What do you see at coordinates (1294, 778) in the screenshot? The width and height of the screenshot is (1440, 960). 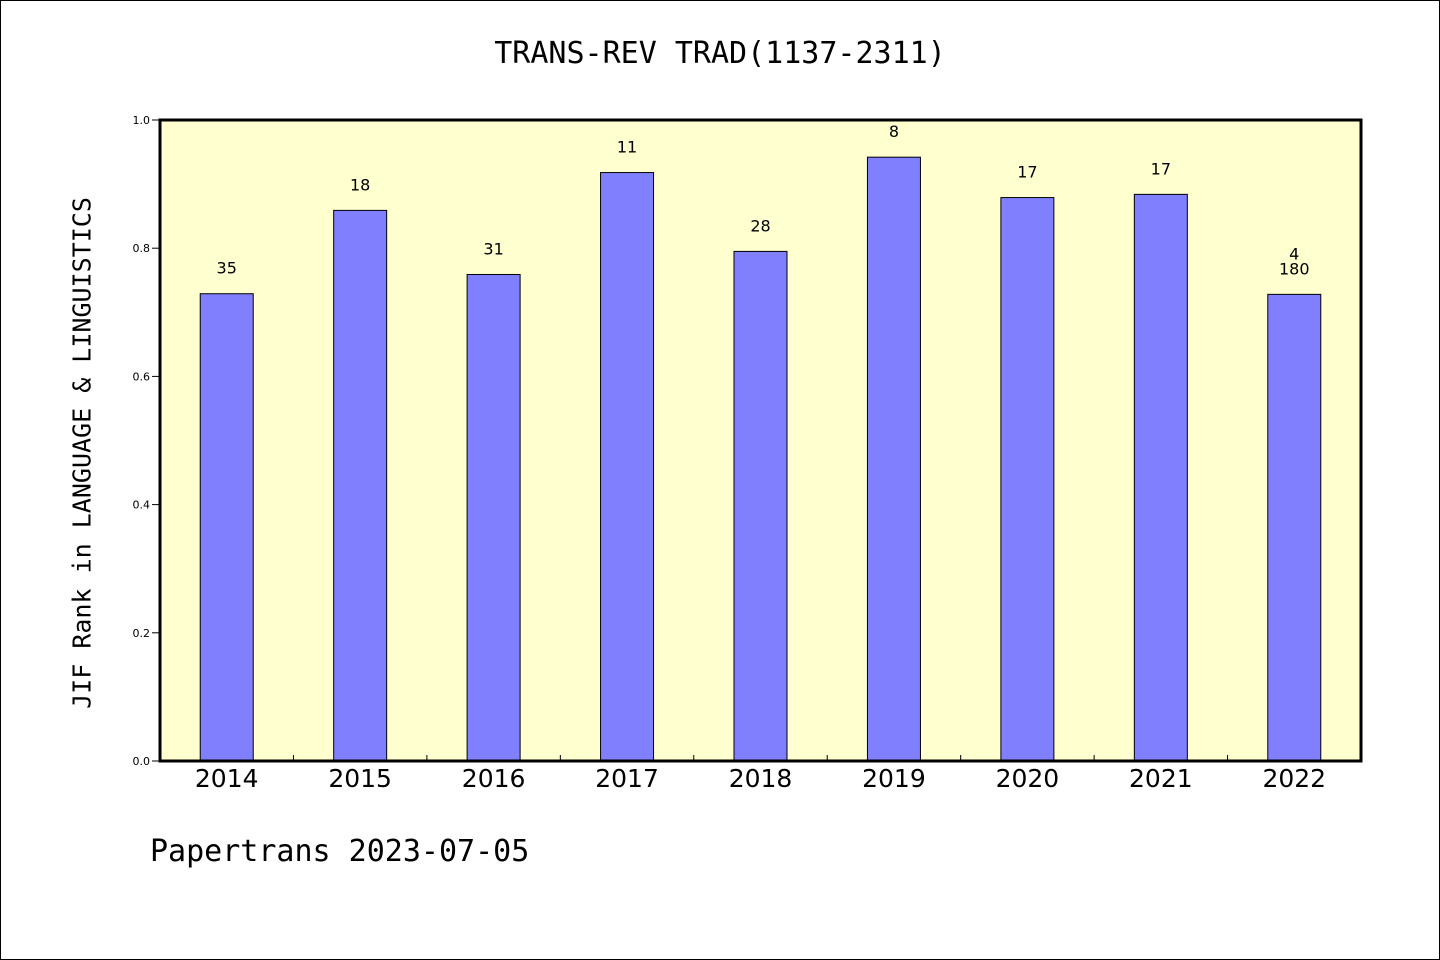 I see `x-tick-label: 2022` at bounding box center [1294, 778].